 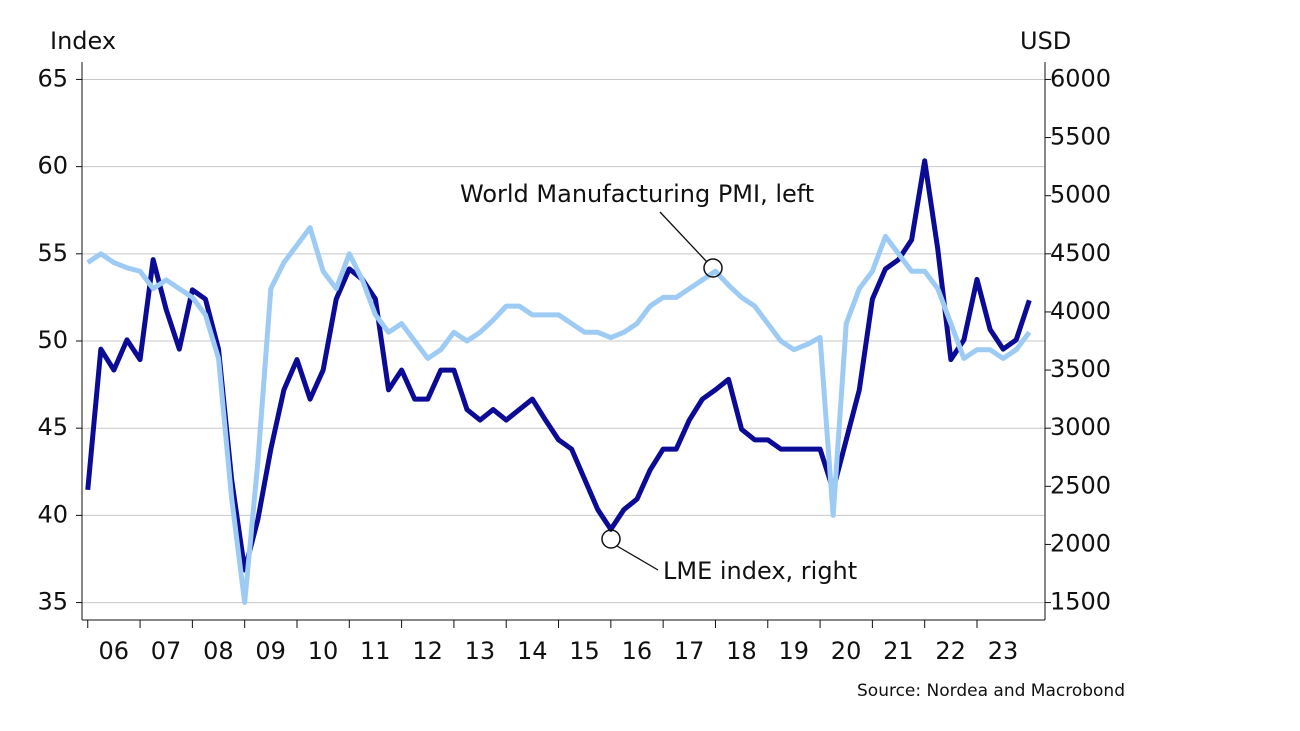 What do you see at coordinates (1080, 602) in the screenshot?
I see `y2-tick-label: 1500` at bounding box center [1080, 602].